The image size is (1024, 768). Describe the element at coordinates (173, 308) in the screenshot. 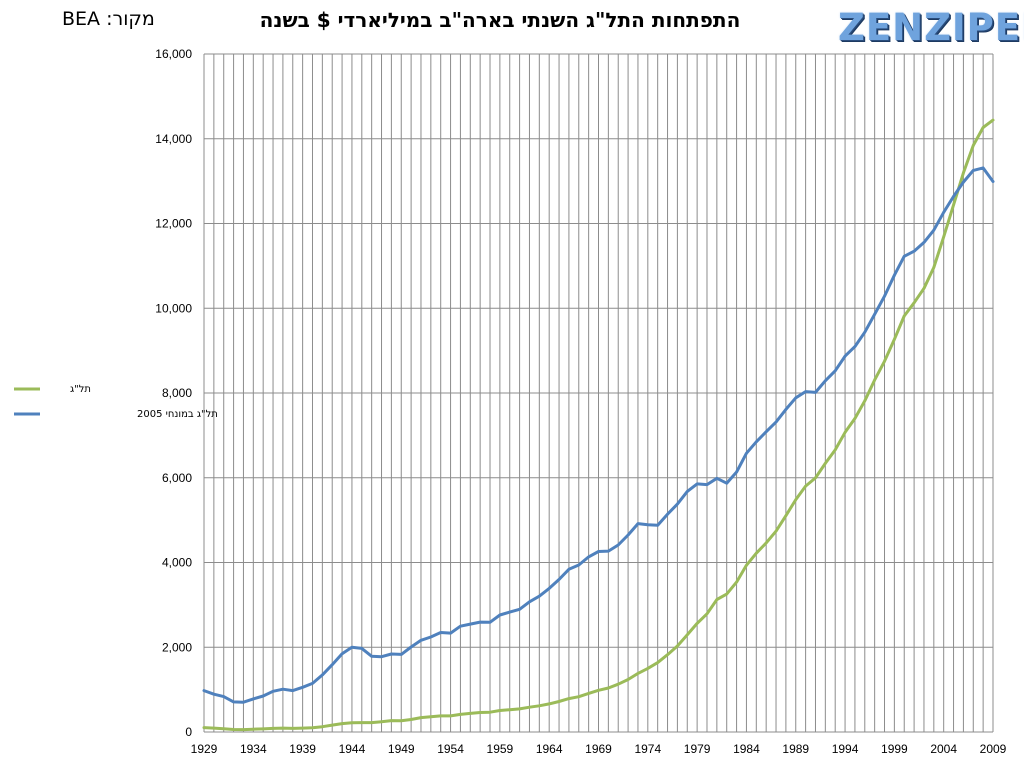

I see `y-tick-label: 10,000` at that location.